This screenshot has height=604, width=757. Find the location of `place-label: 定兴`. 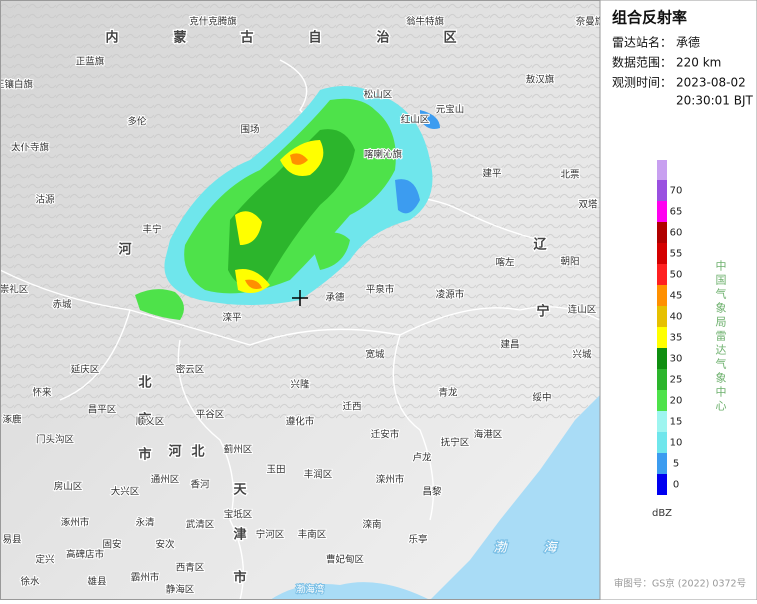

place-label: 定兴 is located at coordinates (44, 560).